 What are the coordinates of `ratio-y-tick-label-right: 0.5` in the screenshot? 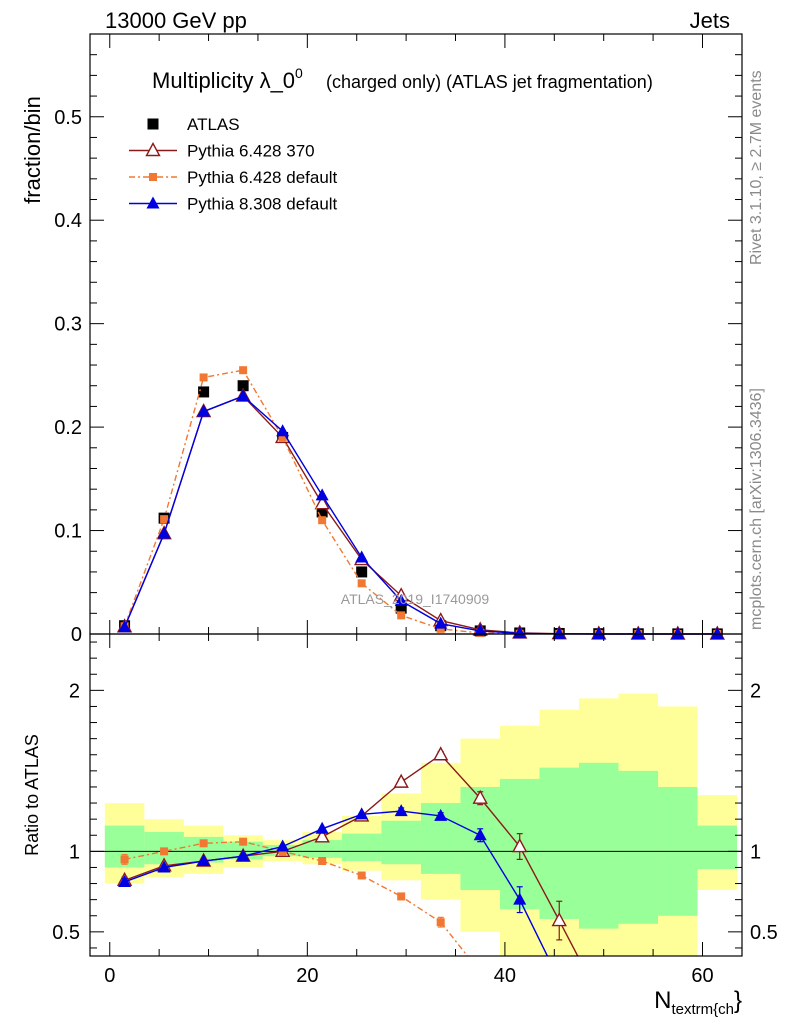 It's located at (764, 933).